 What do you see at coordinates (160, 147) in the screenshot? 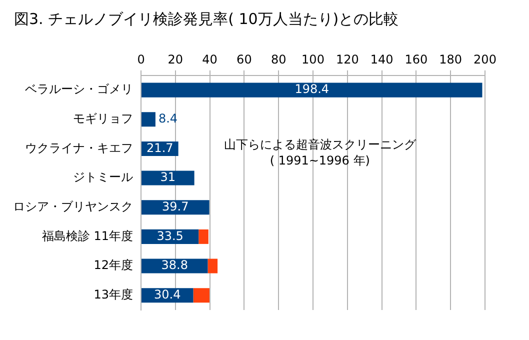
I see `data-label: 21.7` at bounding box center [160, 147].